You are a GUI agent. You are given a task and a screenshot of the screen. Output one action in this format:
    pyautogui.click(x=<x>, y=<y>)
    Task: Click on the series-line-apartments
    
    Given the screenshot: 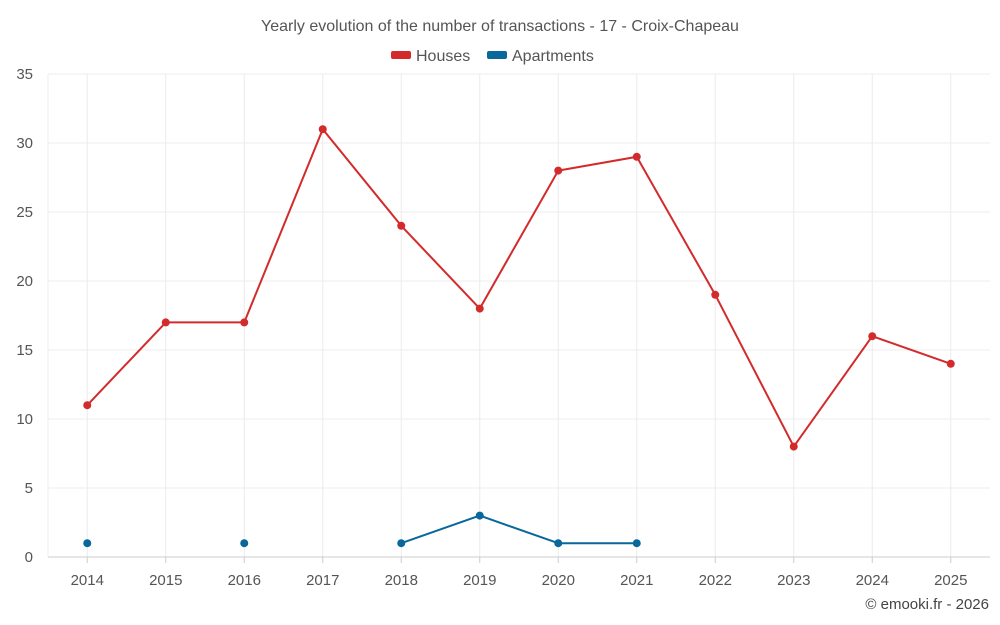 What is the action you would take?
    pyautogui.click(x=518, y=529)
    